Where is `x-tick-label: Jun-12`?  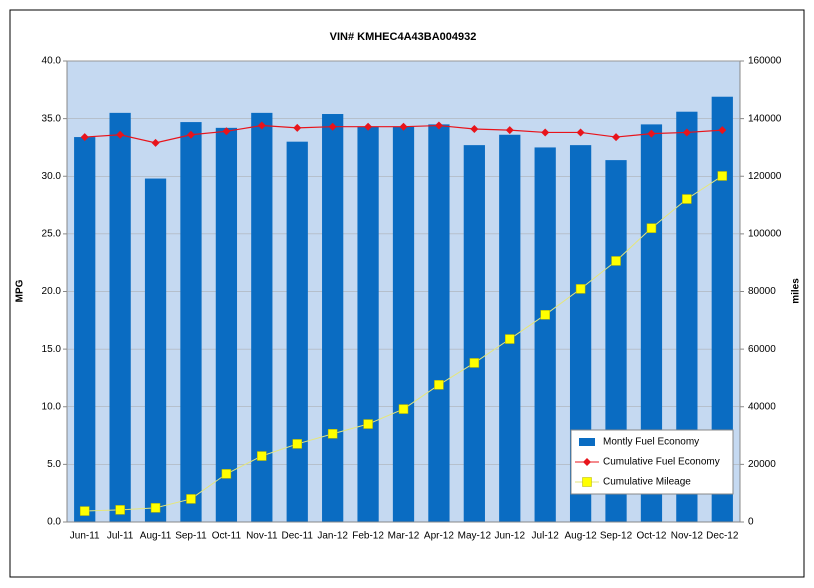
x-tick-label: Jun-12 is located at coordinates (509, 536).